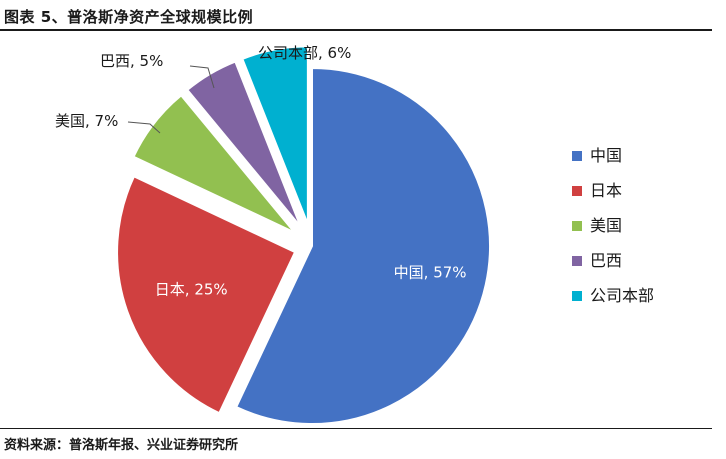 The width and height of the screenshot is (726, 459). Describe the element at coordinates (606, 260) in the screenshot. I see `legend-label-3: 巴西` at that location.